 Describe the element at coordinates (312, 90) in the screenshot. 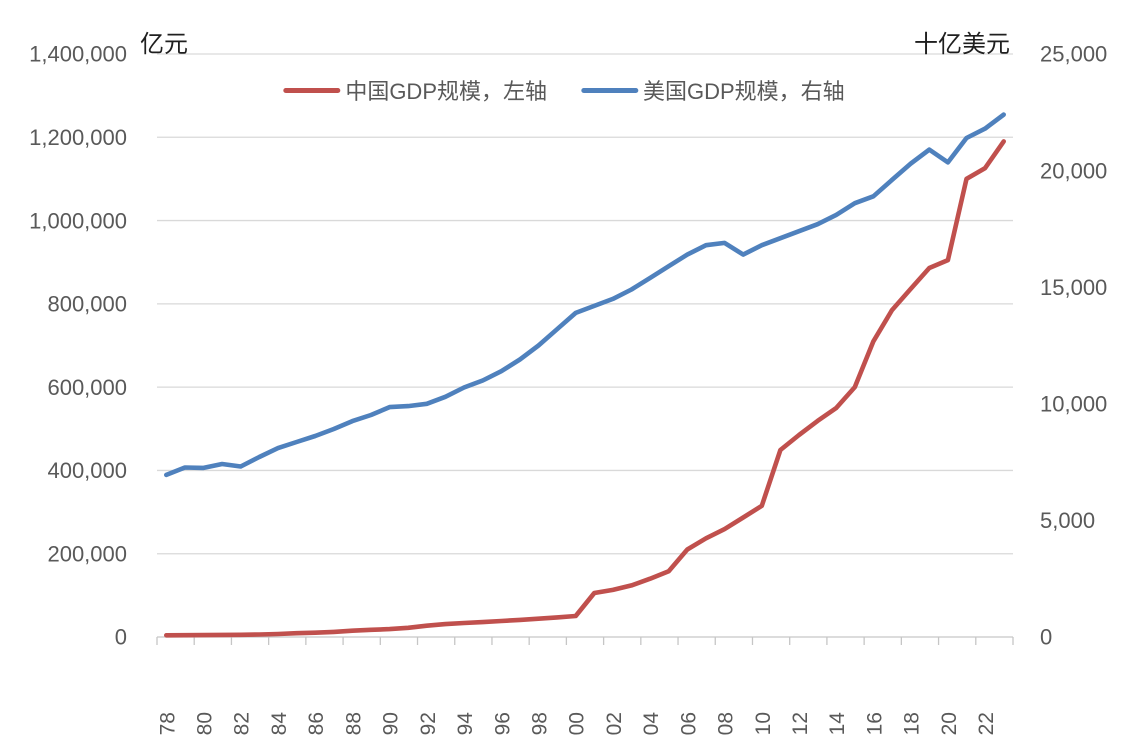

I see `china-line-swatch-icon` at that location.